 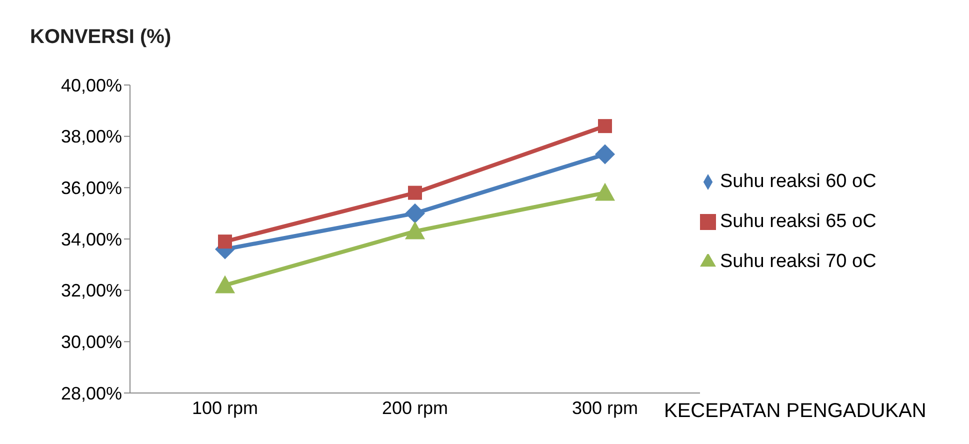 What do you see at coordinates (91, 393) in the screenshot?
I see `y-tick-label: 28,00%` at bounding box center [91, 393].